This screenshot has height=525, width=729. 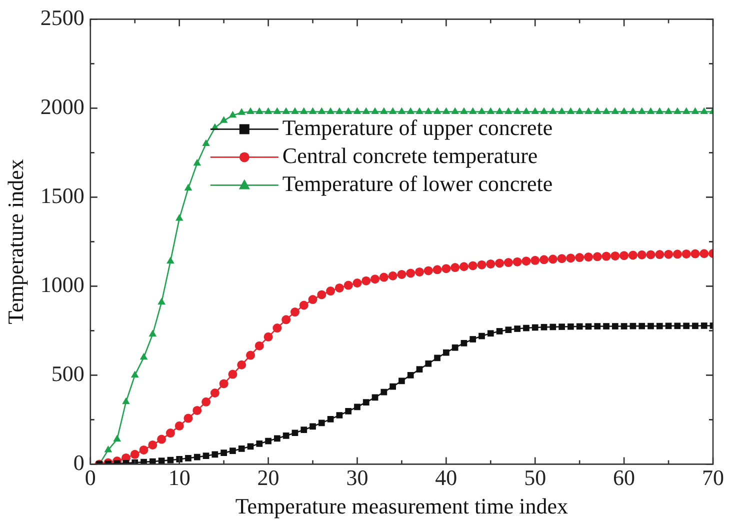 I want to click on y-tick-label: 1500, so click(x=62, y=195).